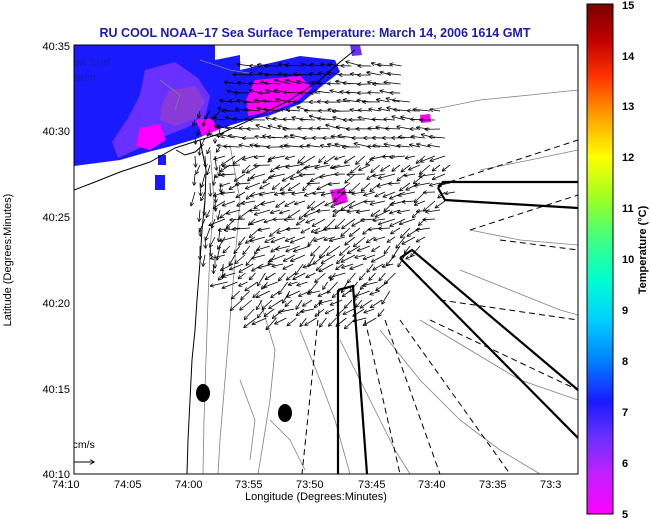 The image size is (651, 519). What do you see at coordinates (249, 485) in the screenshot?
I see `x-tick-label: 73:55` at bounding box center [249, 485].